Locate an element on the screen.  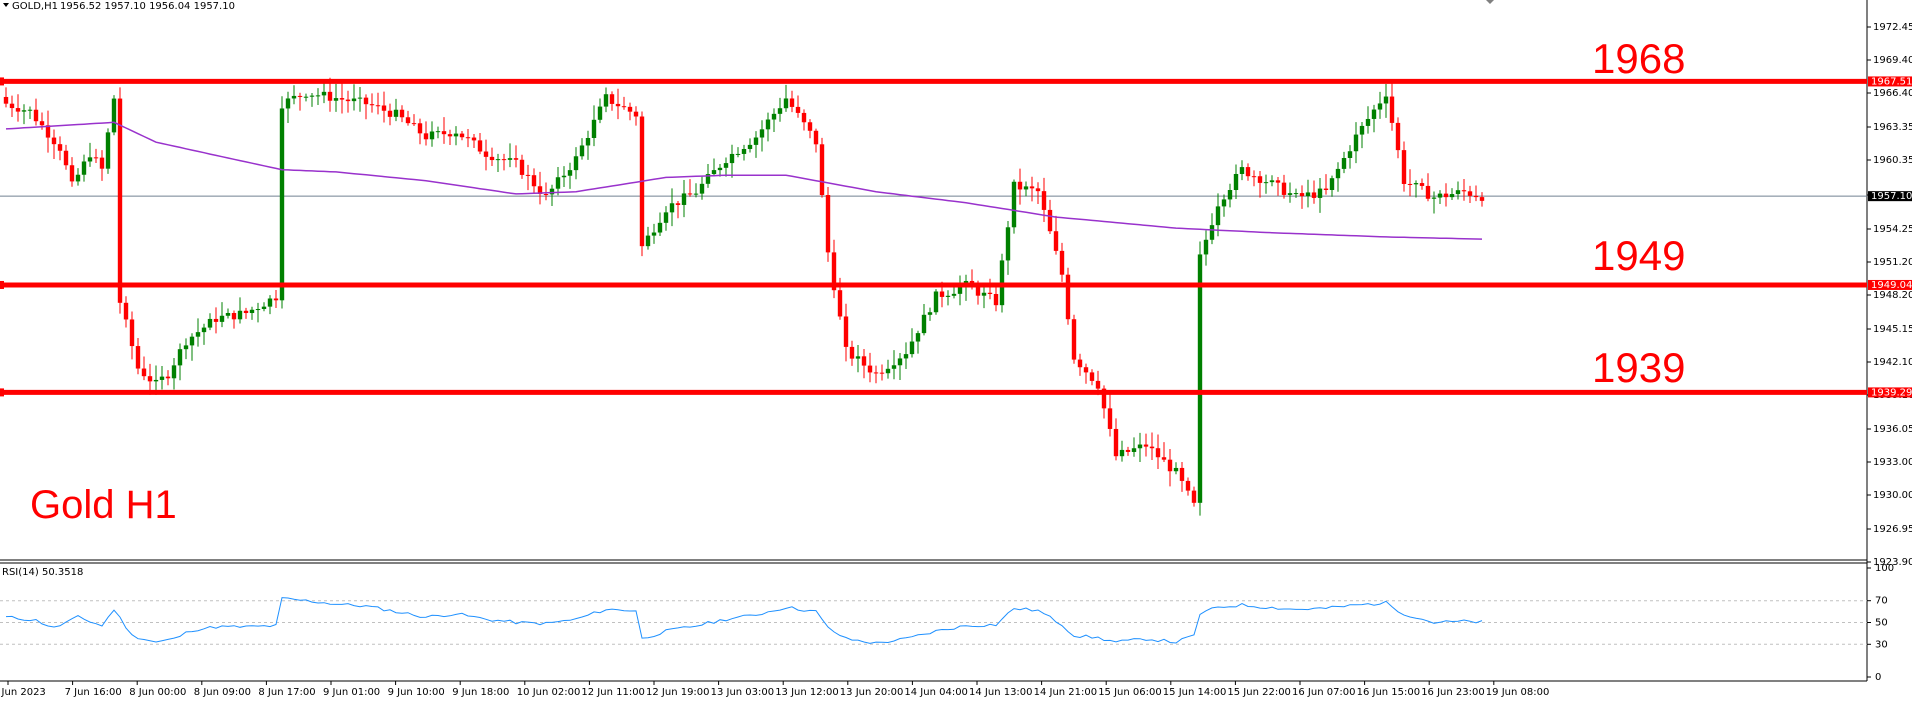
chart-menu-arrow-icon is located at coordinates (6, 5).